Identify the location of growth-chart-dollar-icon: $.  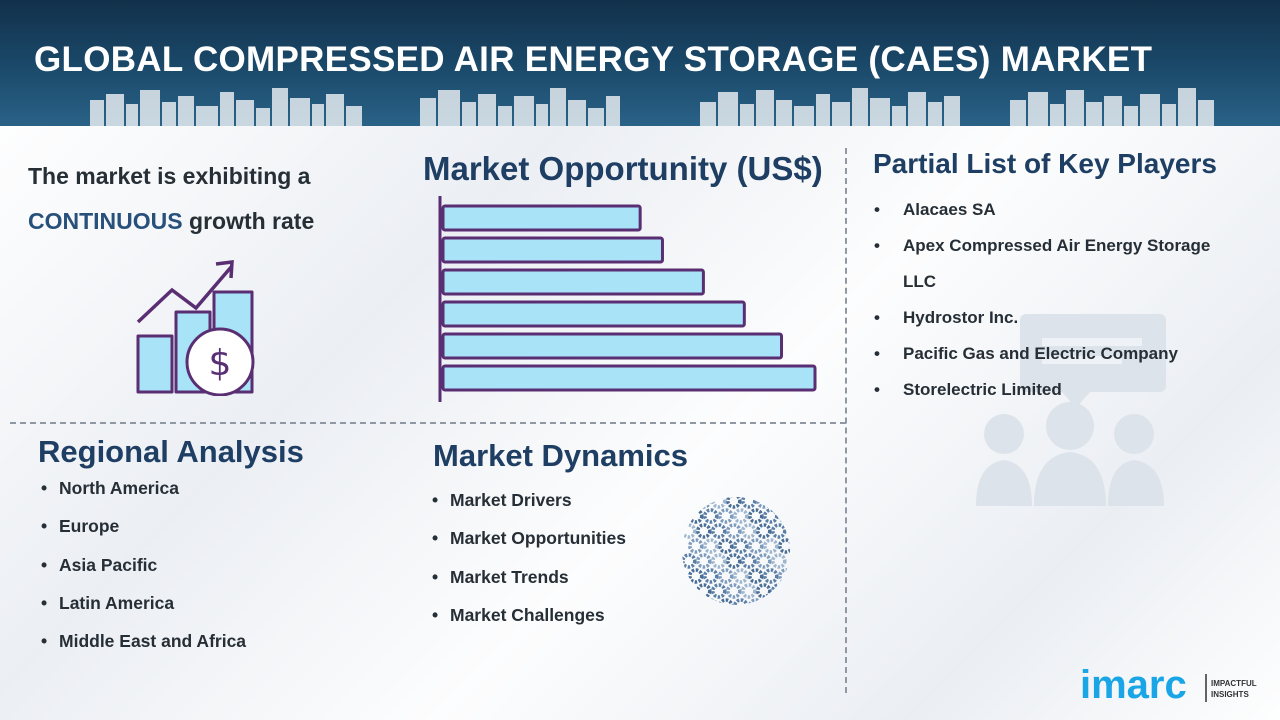
(195, 328).